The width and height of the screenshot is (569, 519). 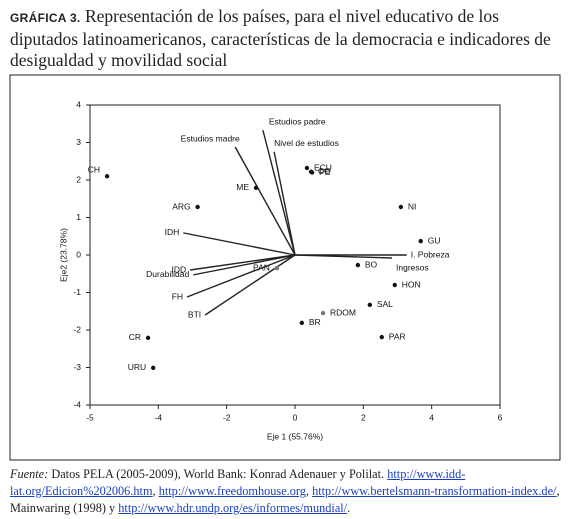 I want to click on vector-label: Nivel de estudios, so click(x=306, y=143).